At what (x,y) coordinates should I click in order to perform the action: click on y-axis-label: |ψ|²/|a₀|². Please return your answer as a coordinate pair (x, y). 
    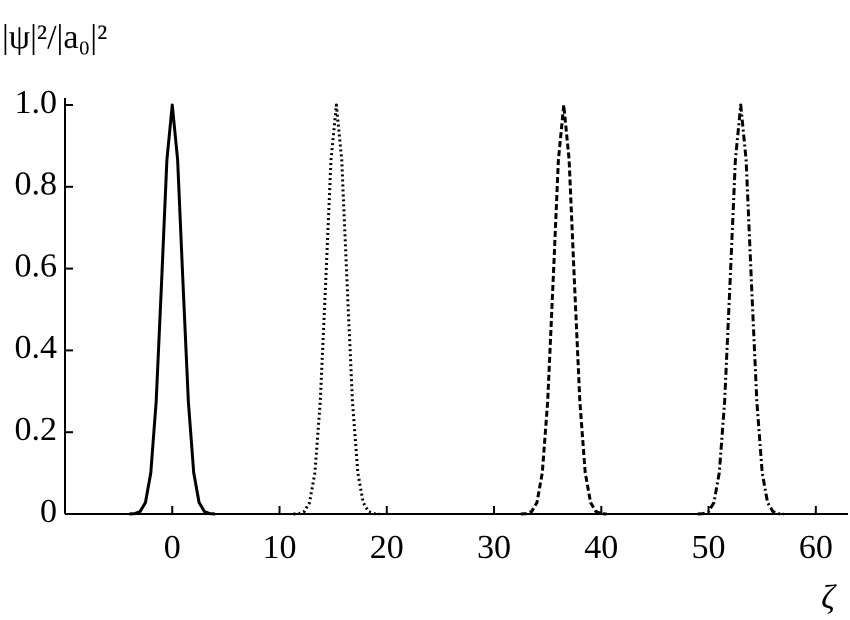
    Looking at the image, I should click on (54, 37).